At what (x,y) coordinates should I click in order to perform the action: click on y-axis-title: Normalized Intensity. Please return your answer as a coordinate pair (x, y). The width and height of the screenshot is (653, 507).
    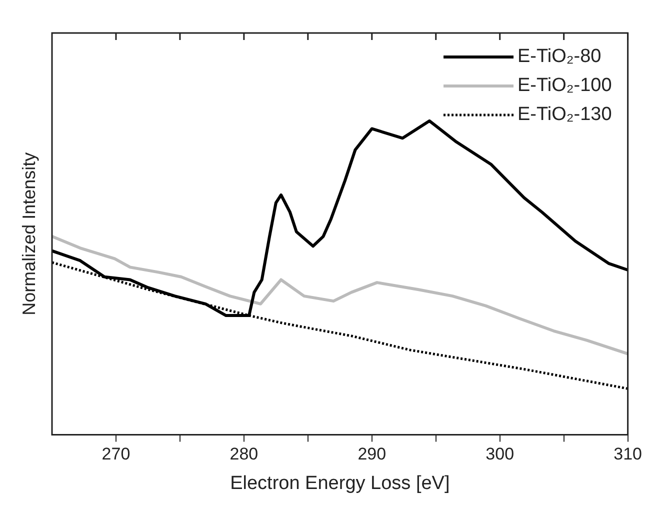
    Looking at the image, I should click on (28, 234).